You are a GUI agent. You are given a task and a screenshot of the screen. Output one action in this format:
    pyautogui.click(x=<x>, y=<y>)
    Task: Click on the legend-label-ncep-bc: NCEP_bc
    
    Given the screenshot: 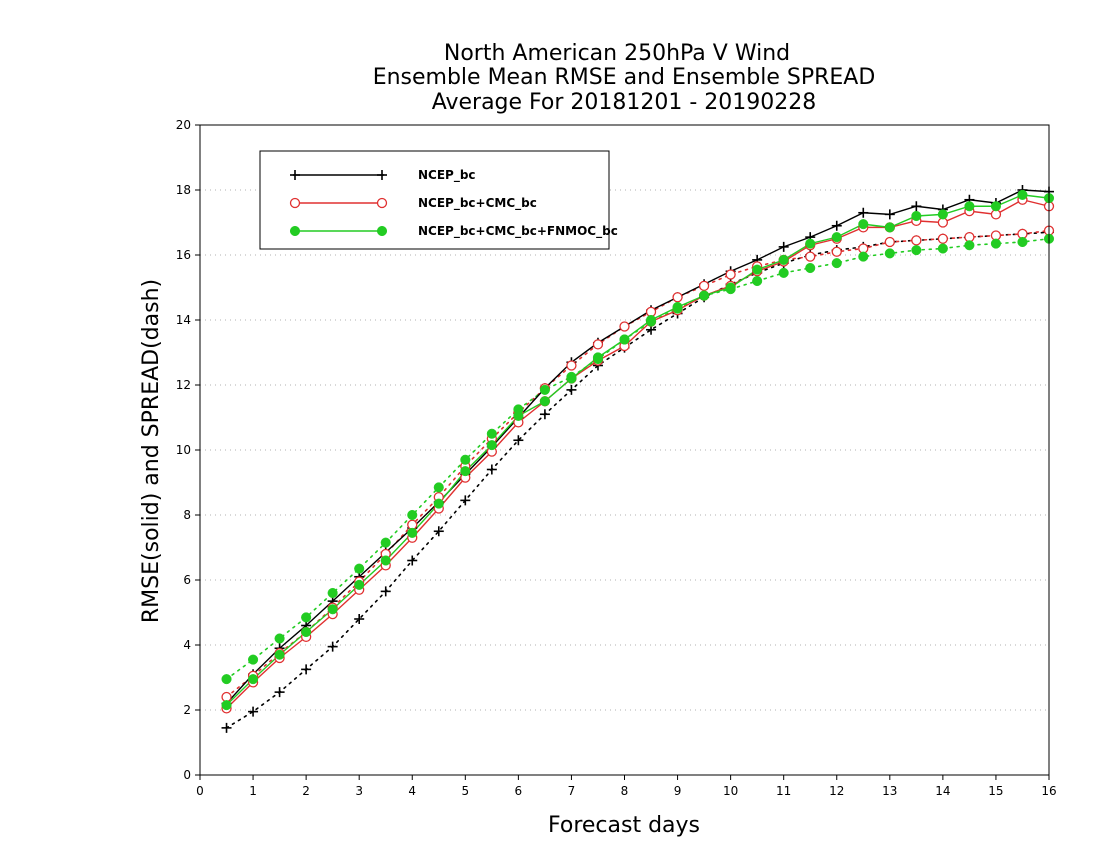 What is the action you would take?
    pyautogui.click(x=447, y=175)
    